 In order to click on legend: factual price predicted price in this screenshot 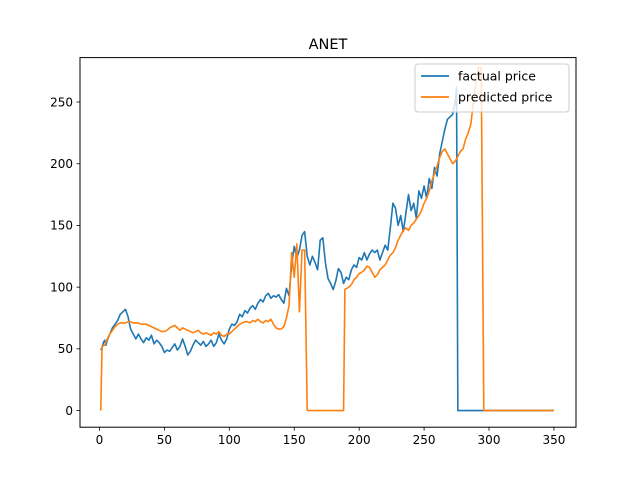, I will do `click(492, 88)`.